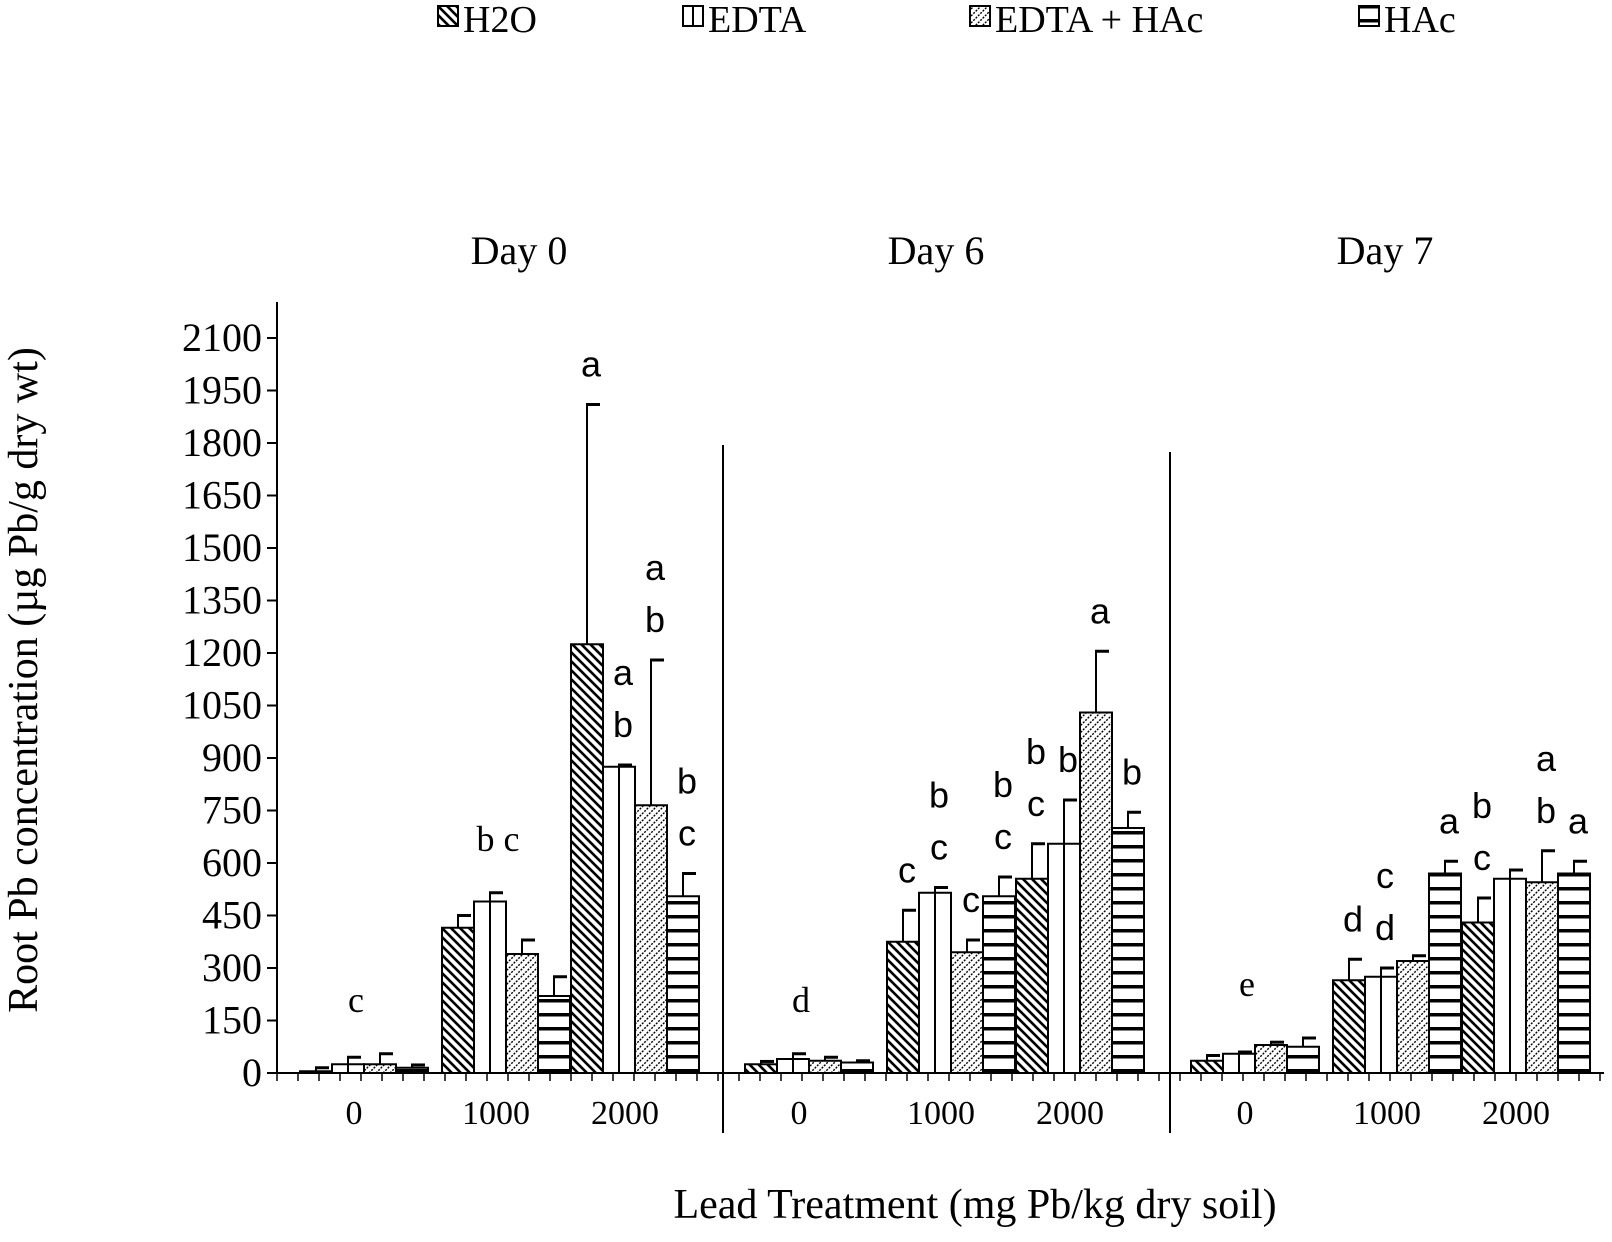 Image resolution: width=1612 pixels, height=1242 pixels. What do you see at coordinates (232, 915) in the screenshot?
I see `y-tick-label: 450` at bounding box center [232, 915].